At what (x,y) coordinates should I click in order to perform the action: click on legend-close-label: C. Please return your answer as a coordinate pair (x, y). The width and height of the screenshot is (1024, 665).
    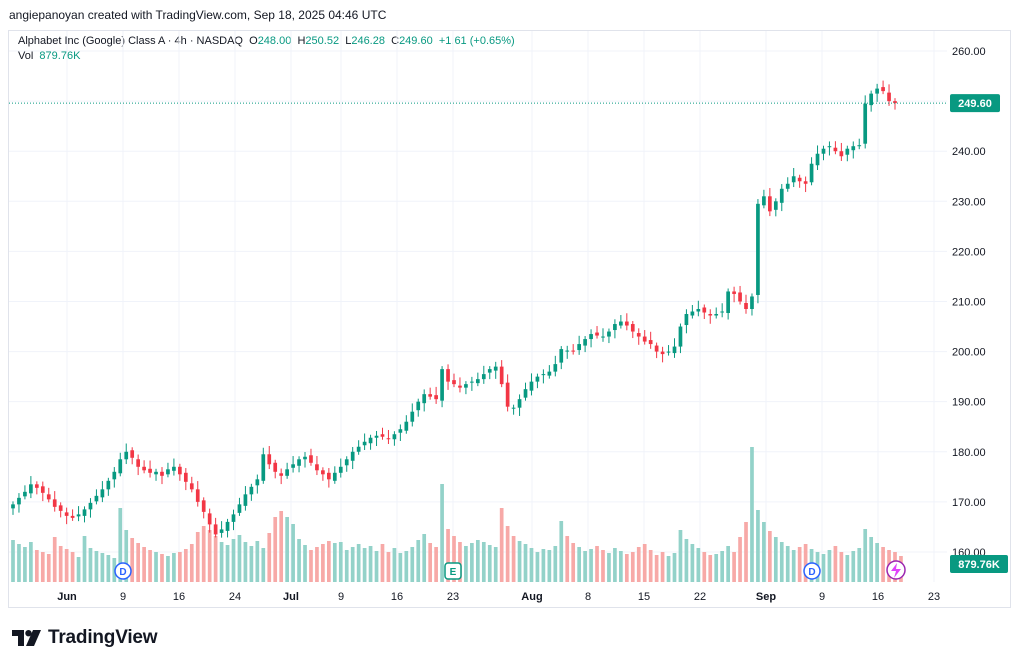
    Looking at the image, I should click on (395, 41).